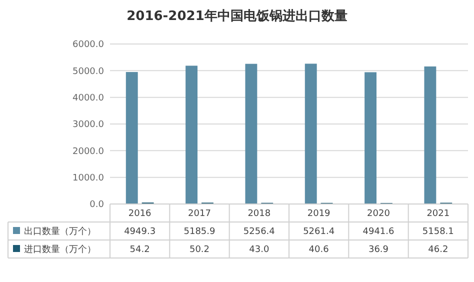 This screenshot has width=474, height=282. What do you see at coordinates (140, 214) in the screenshot?
I see `x-tick-label: 2016` at bounding box center [140, 214].